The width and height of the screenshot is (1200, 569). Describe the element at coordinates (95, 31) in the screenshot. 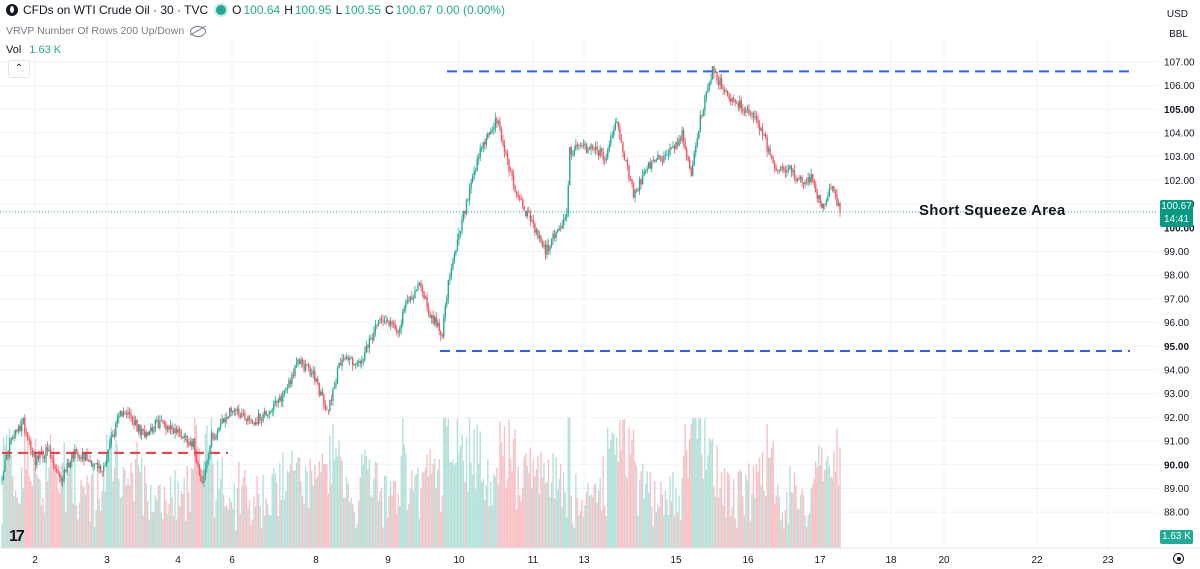

I see `indicator-title: VRVP Number Of Rows 200 Up/Down` at that location.